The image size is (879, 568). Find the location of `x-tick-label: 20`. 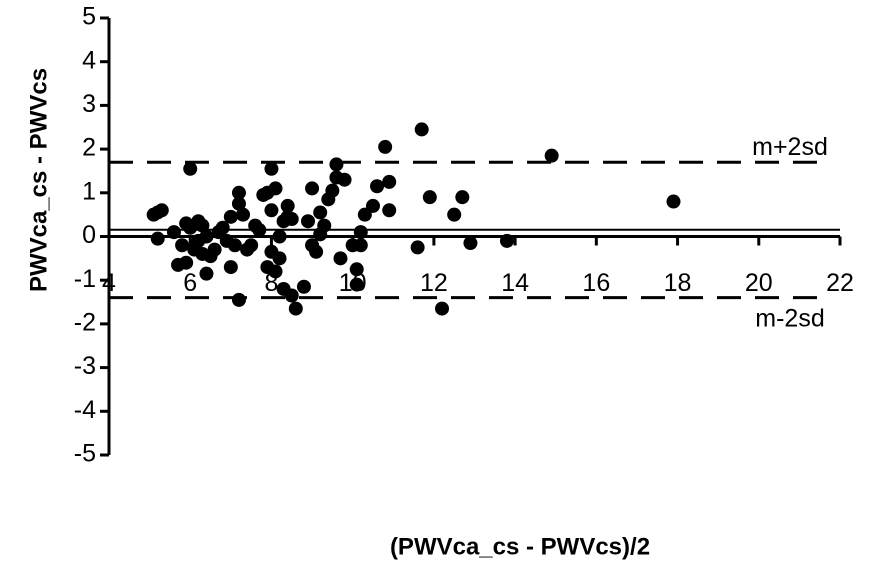

x-tick-label: 20 is located at coordinates (759, 283).